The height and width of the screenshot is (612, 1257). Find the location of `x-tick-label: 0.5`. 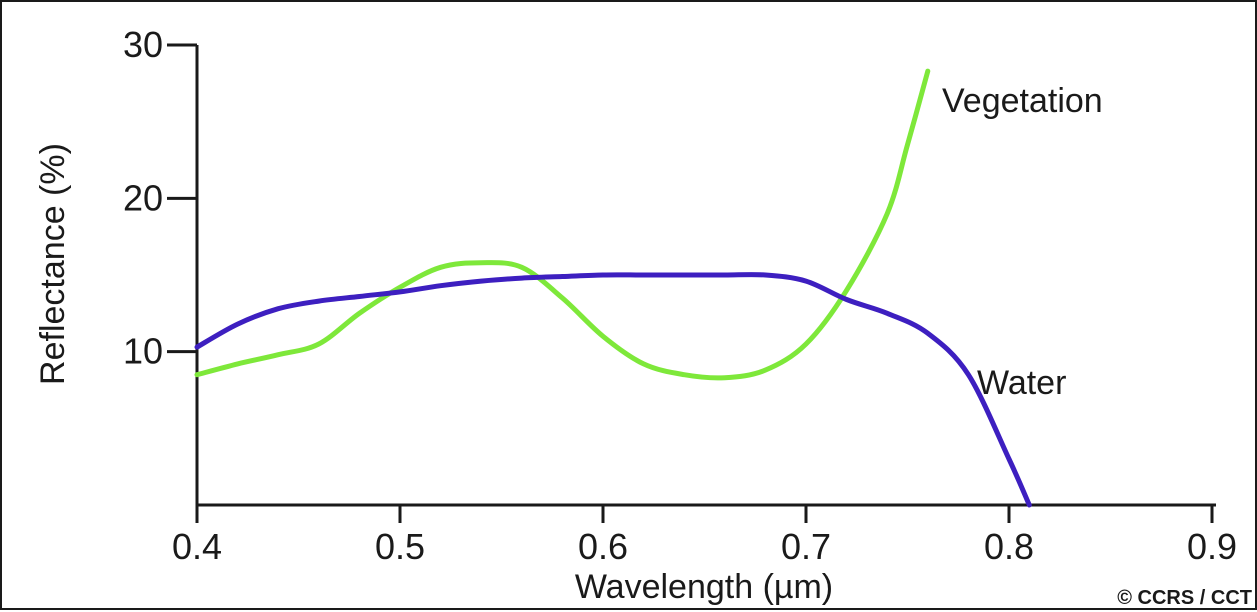

x-tick-label: 0.5 is located at coordinates (400, 546).